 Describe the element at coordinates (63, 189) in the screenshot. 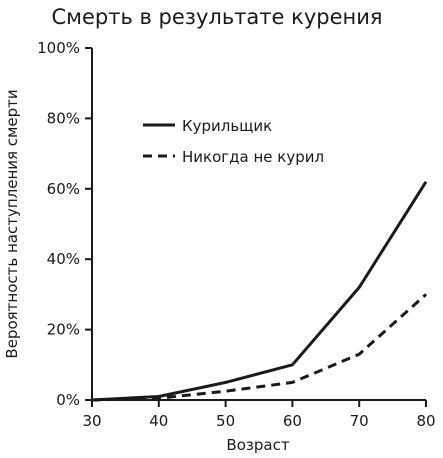

I see `y-tick-label: 60%` at that location.